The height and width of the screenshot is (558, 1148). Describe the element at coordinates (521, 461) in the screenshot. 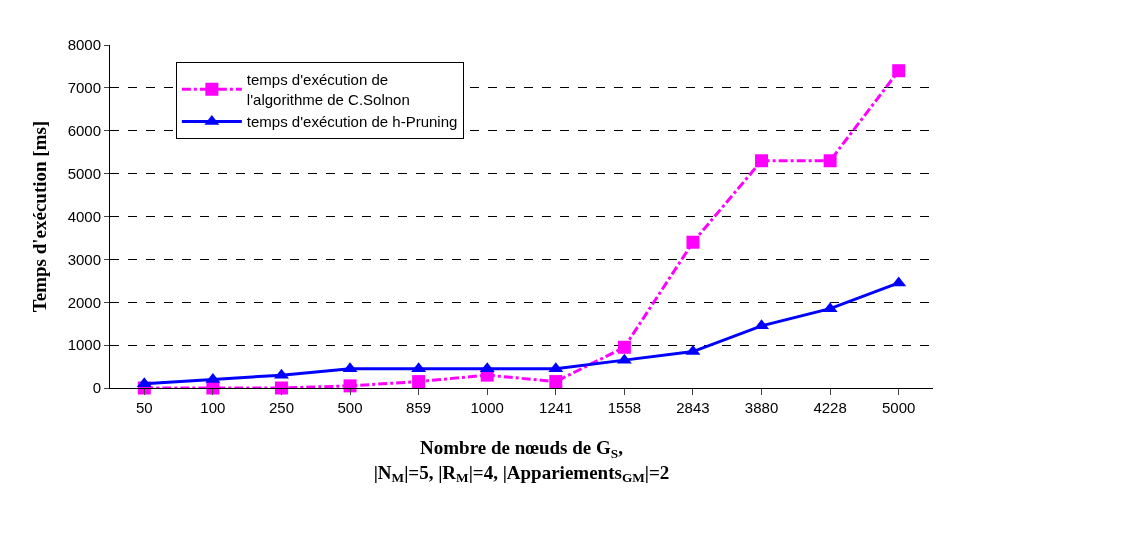

I see `text: Nombre de nœuds de G$_{S}$, |N$_{M}$|=5, |R$_{M}$|=4, |Appariements$_{GM}$|=2` at that location.